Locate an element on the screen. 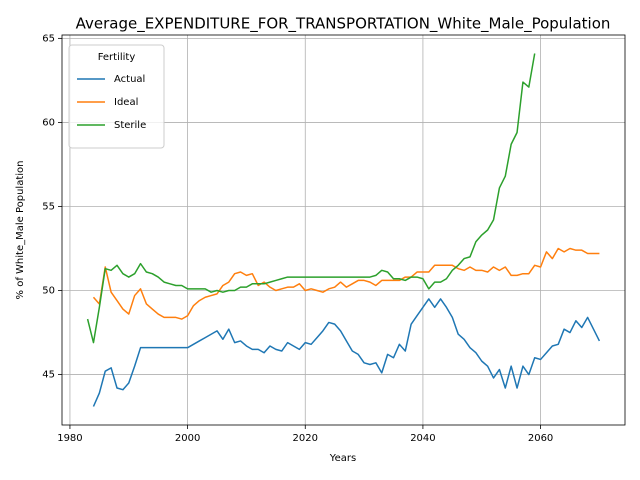  x-tick-label: 2020 is located at coordinates (305, 438).